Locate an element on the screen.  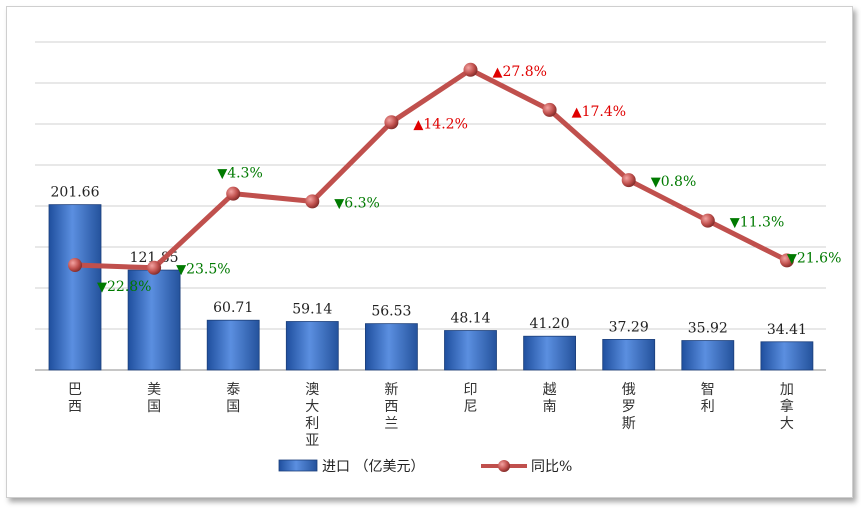
line-value-label: ▼23.5% is located at coordinates (203, 270).